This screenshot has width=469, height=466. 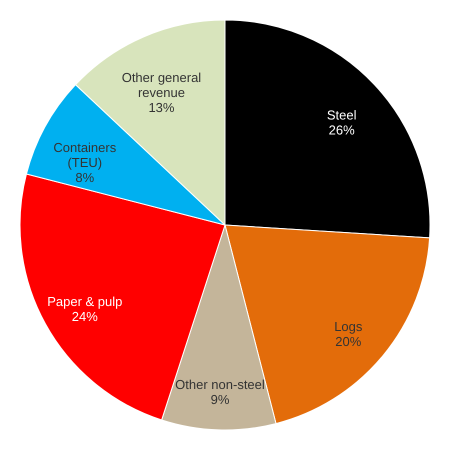 What do you see at coordinates (85, 316) in the screenshot?
I see `data-label: 24%` at bounding box center [85, 316].